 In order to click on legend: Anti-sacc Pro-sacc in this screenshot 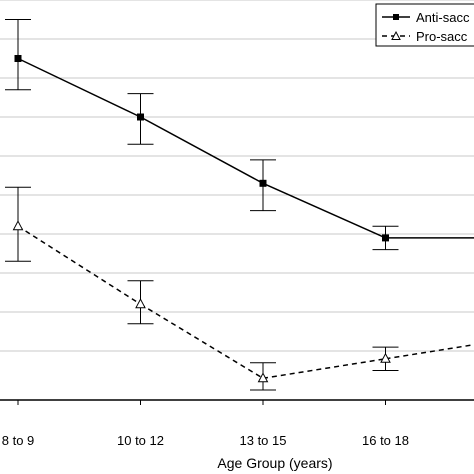, I will do `click(424, 25)`.